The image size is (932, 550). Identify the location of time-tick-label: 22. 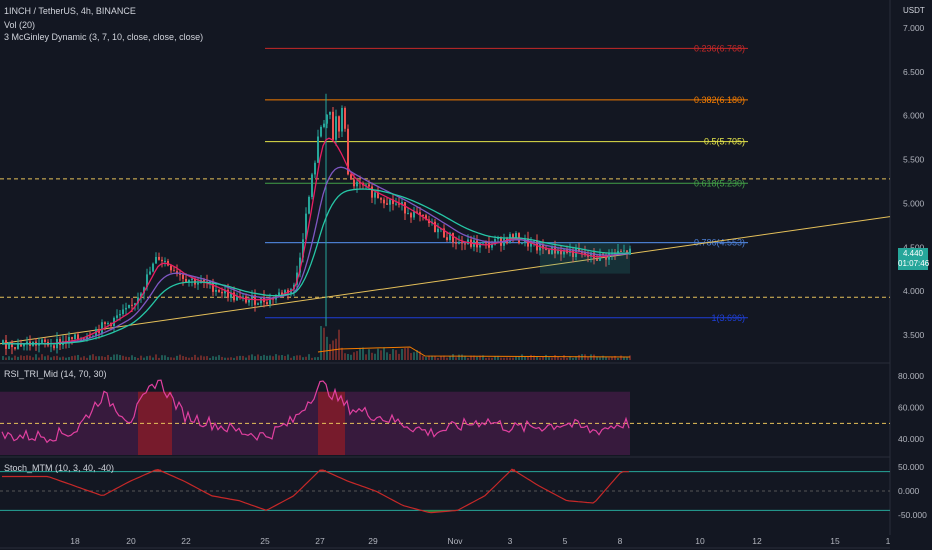
(186, 541).